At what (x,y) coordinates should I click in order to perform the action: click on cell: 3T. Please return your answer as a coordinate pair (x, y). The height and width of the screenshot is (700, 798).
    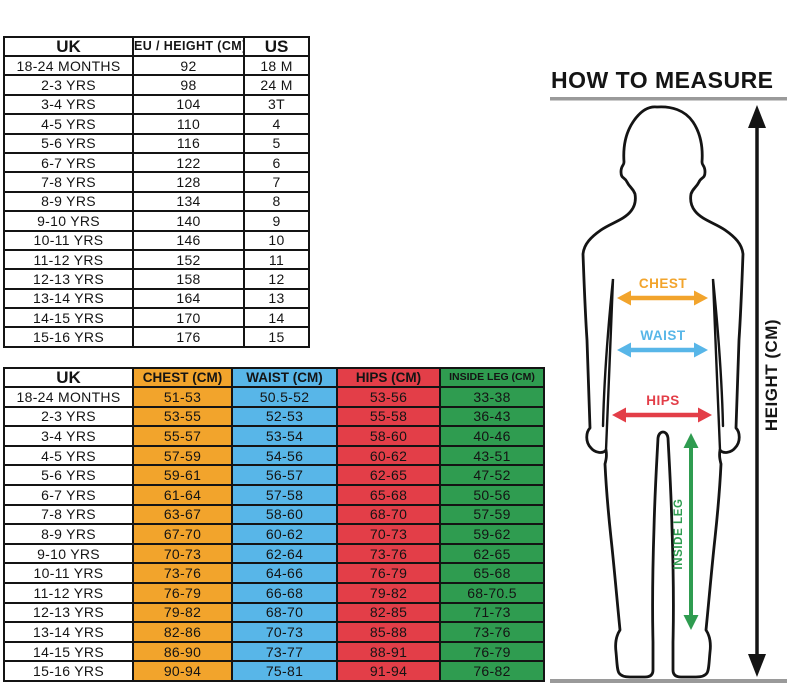
    Looking at the image, I should click on (276, 104).